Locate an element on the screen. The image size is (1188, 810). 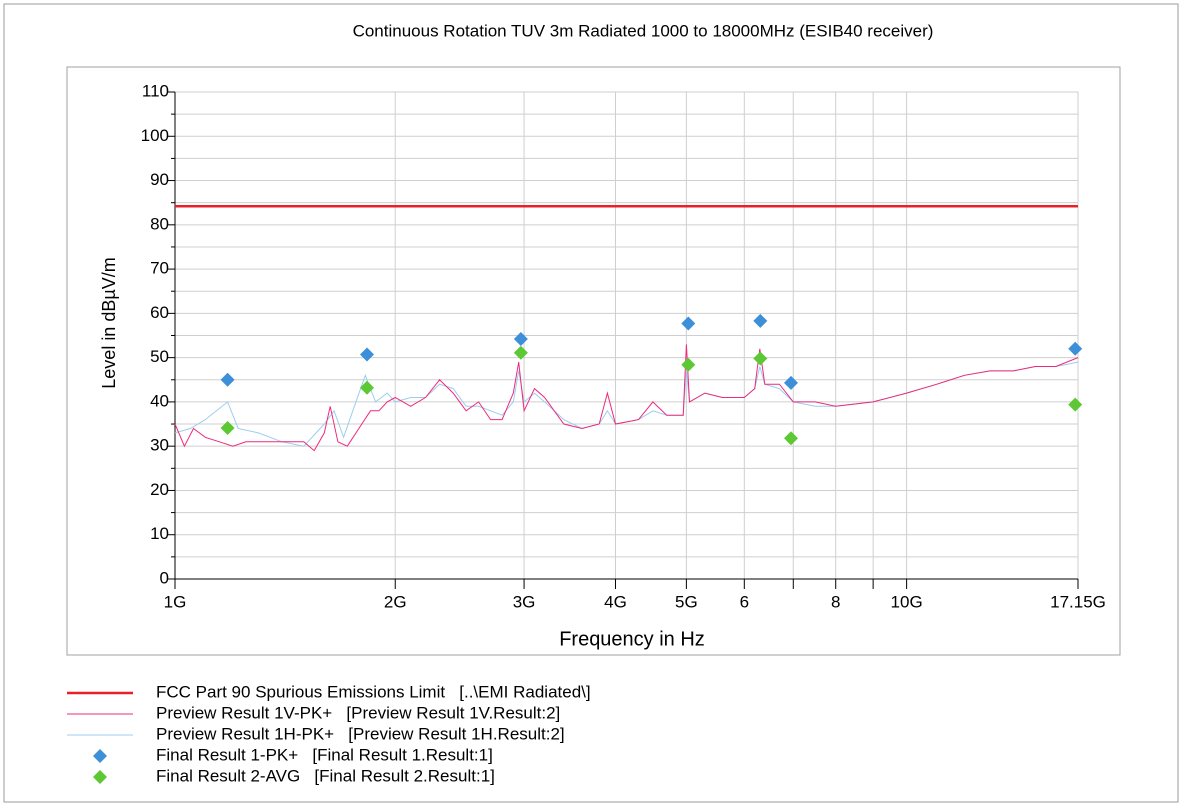
x-tick-label: 5G is located at coordinates (686, 601).